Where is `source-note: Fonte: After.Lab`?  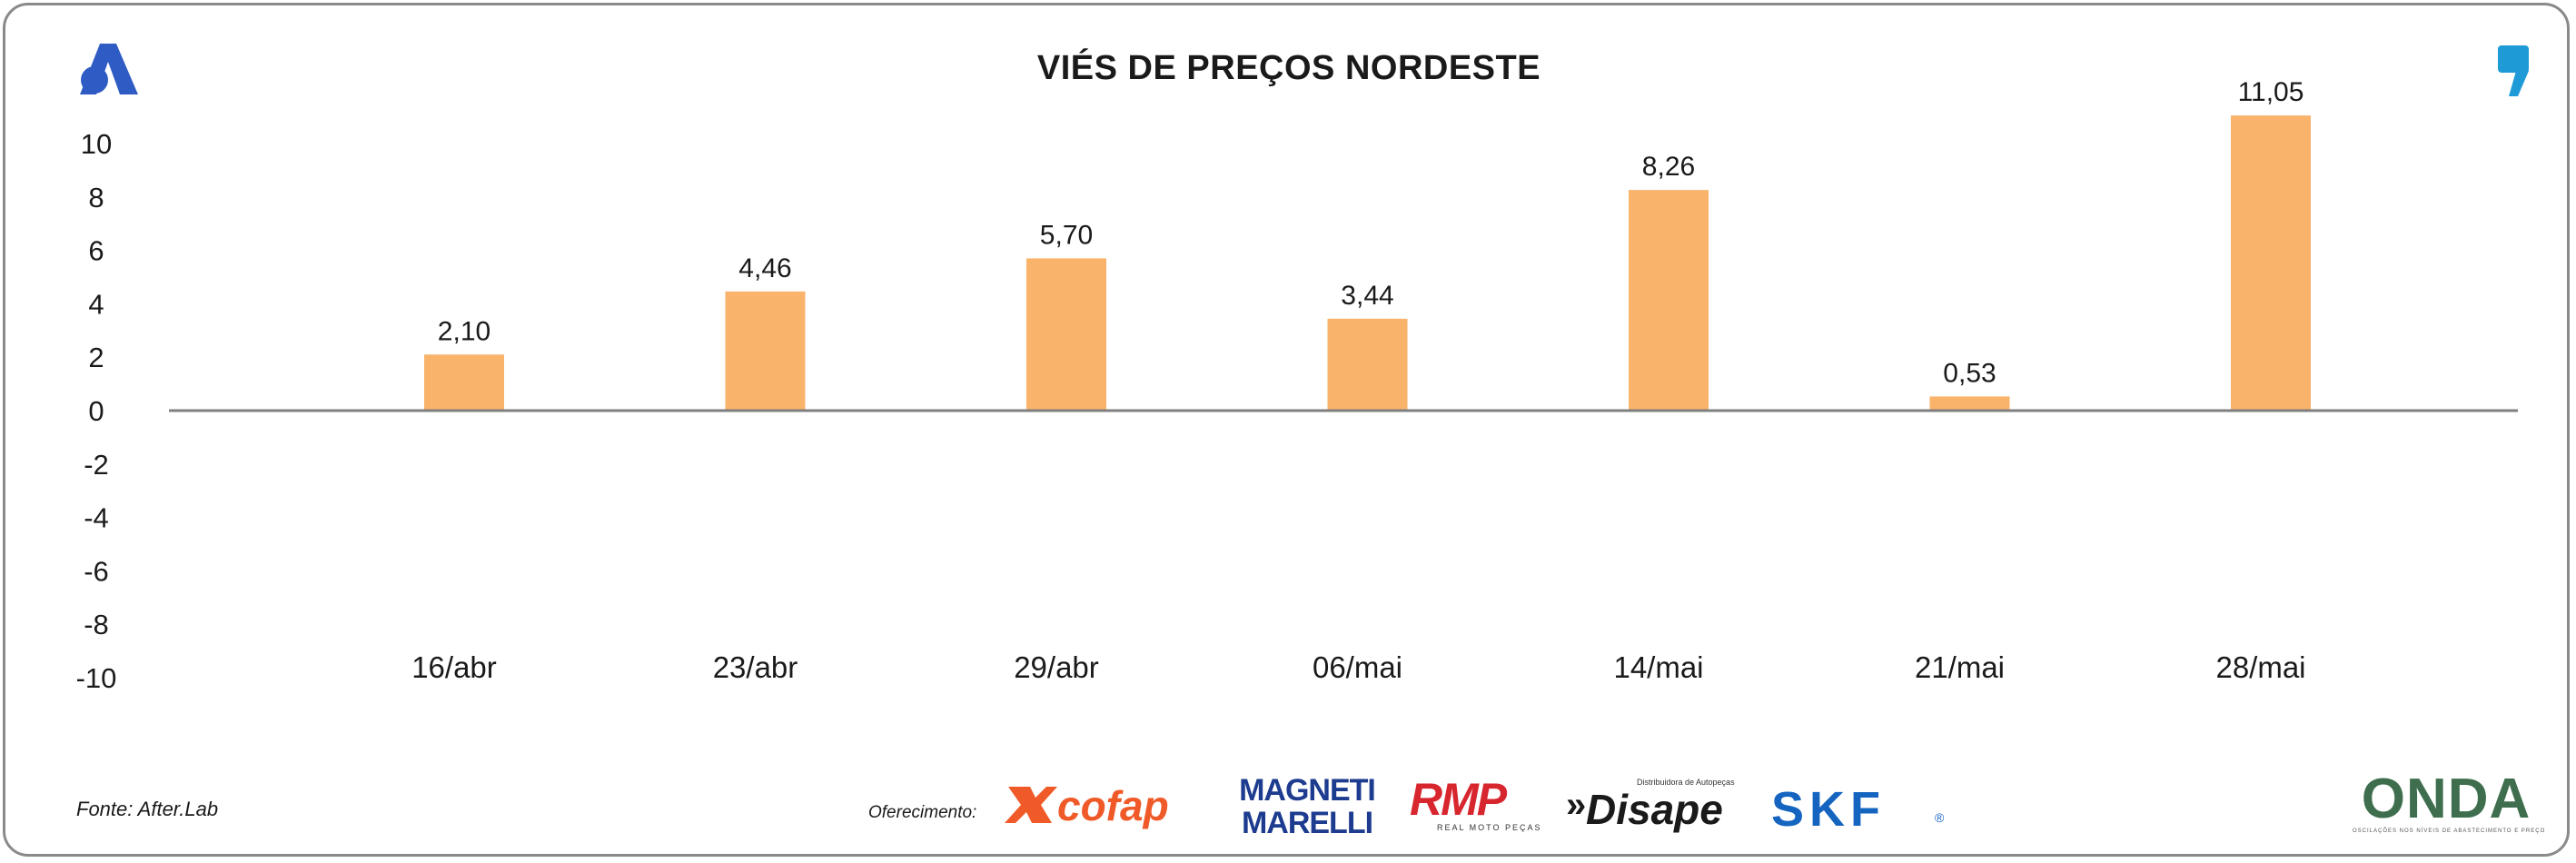 source-note: Fonte: After.Lab is located at coordinates (147, 809).